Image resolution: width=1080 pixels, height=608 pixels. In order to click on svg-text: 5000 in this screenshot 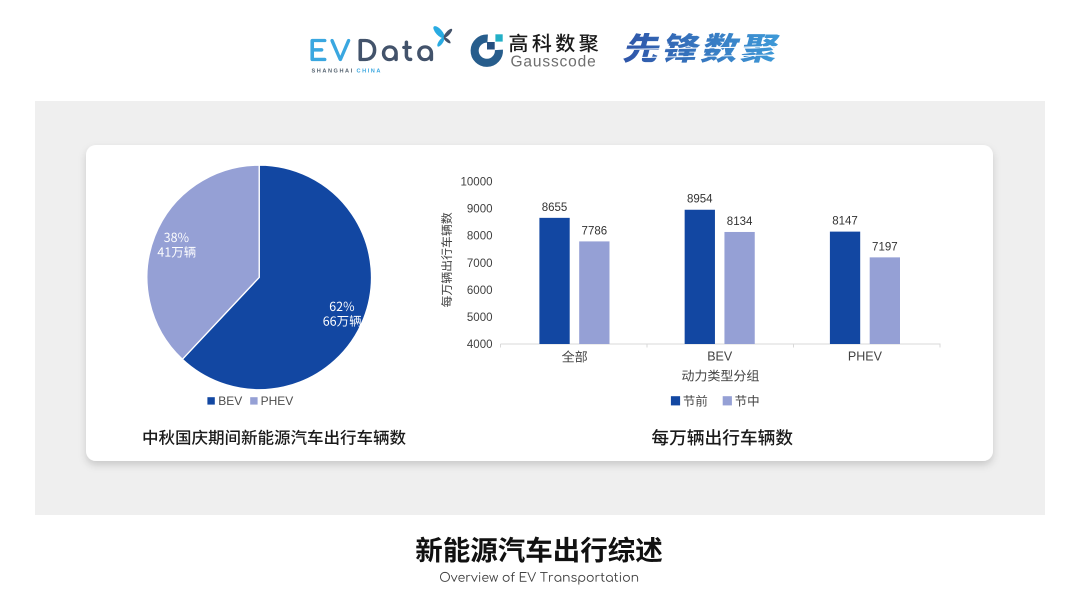, I will do `click(480, 318)`.